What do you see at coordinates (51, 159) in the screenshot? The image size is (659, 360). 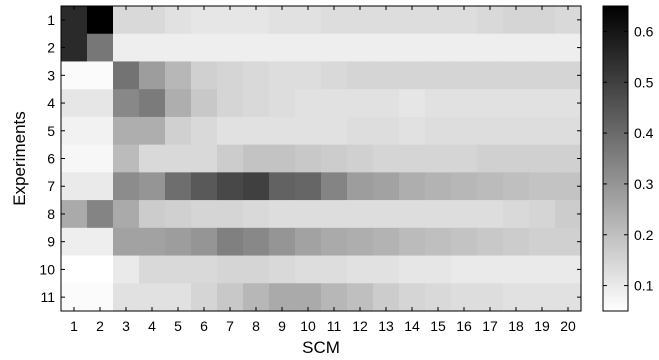 I see `y-tick-label: 6` at bounding box center [51, 159].